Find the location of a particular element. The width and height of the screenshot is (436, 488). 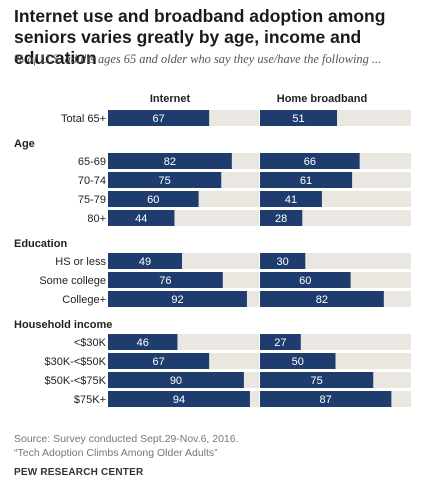

bar-value-label: 50 is located at coordinates (298, 362).